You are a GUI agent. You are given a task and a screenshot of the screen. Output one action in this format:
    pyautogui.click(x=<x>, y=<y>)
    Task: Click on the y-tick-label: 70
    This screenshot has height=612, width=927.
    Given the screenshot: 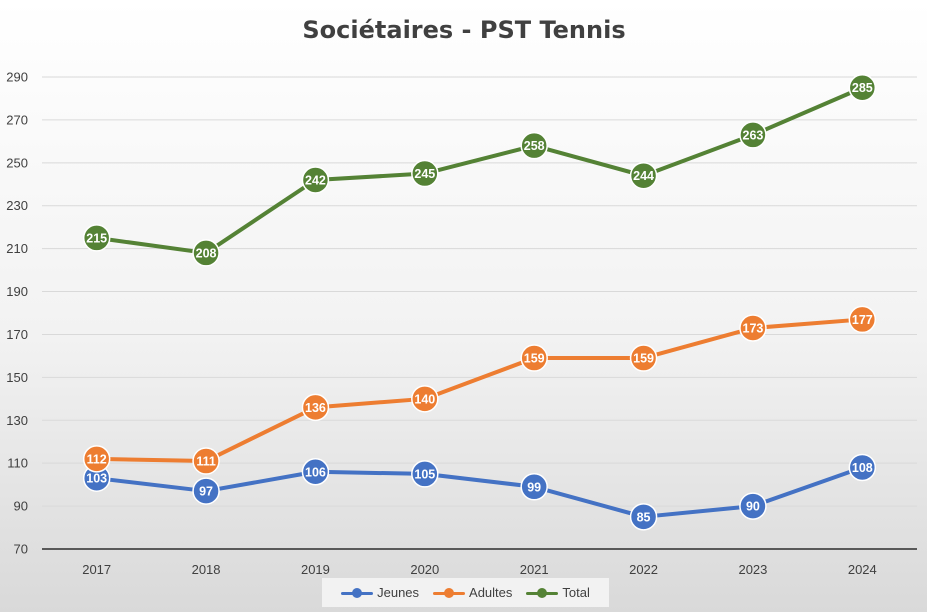 What is the action you would take?
    pyautogui.click(x=21, y=549)
    